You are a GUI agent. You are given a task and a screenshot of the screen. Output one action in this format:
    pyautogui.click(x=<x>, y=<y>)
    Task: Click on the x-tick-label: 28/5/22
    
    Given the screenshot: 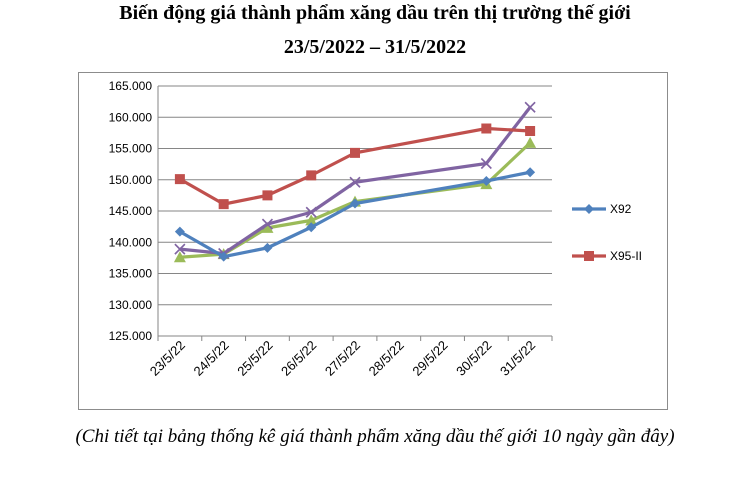 What is the action you would take?
    pyautogui.click(x=386, y=358)
    